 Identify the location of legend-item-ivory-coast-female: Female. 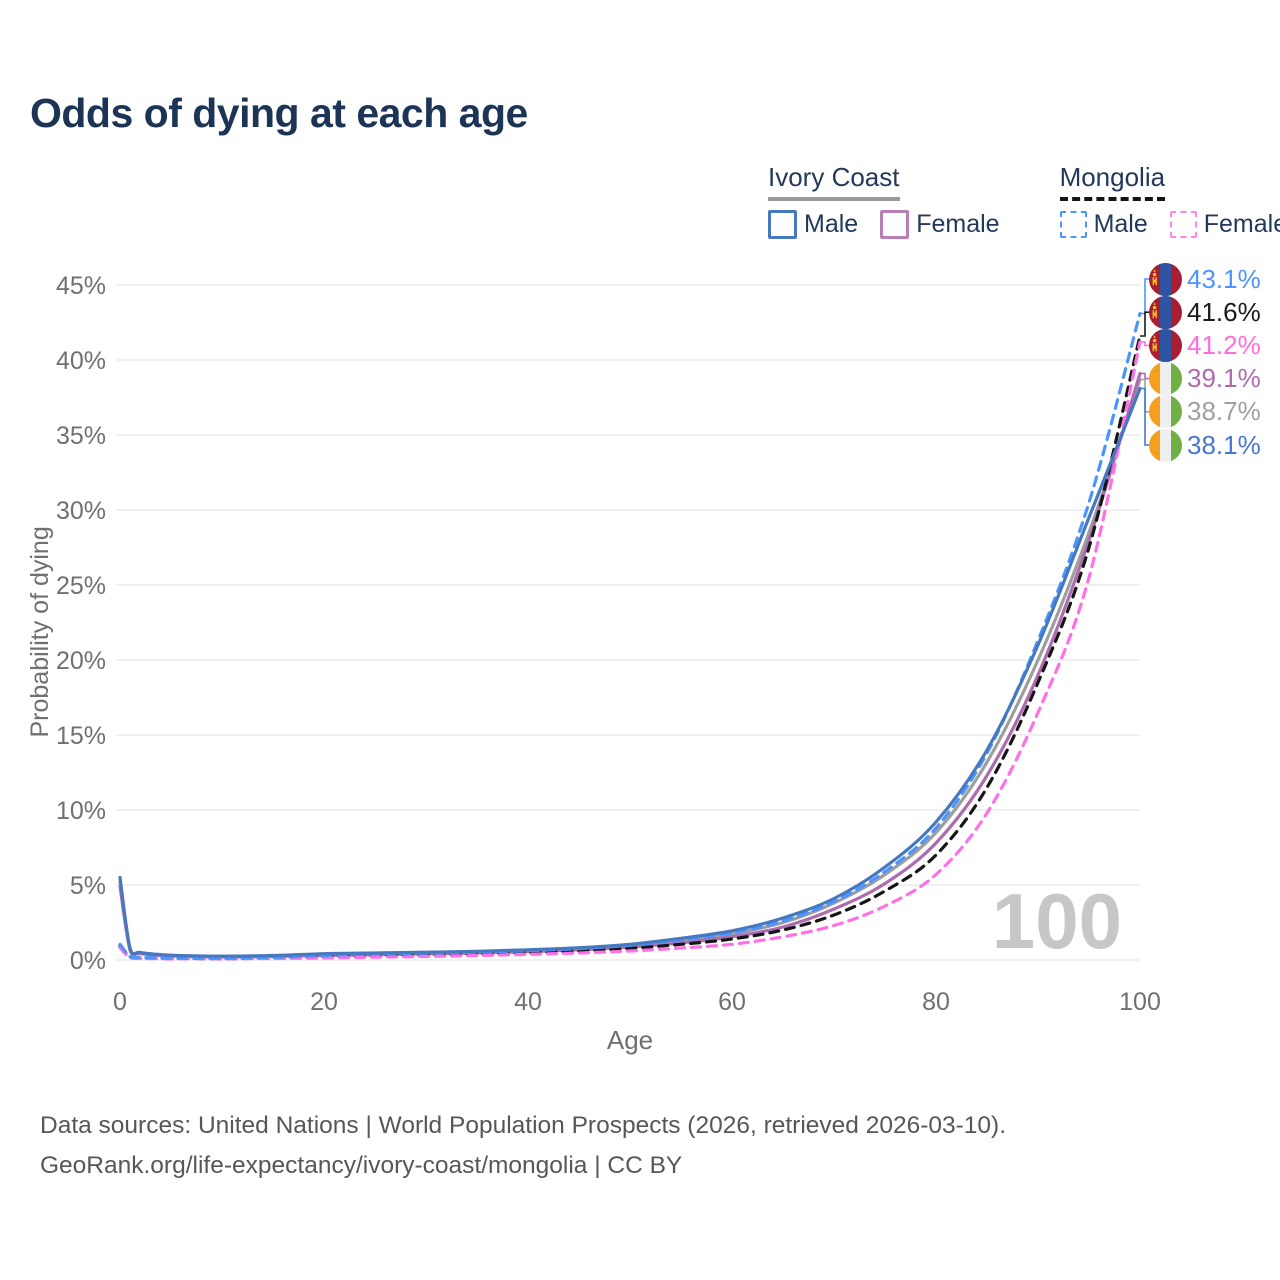
(940, 224).